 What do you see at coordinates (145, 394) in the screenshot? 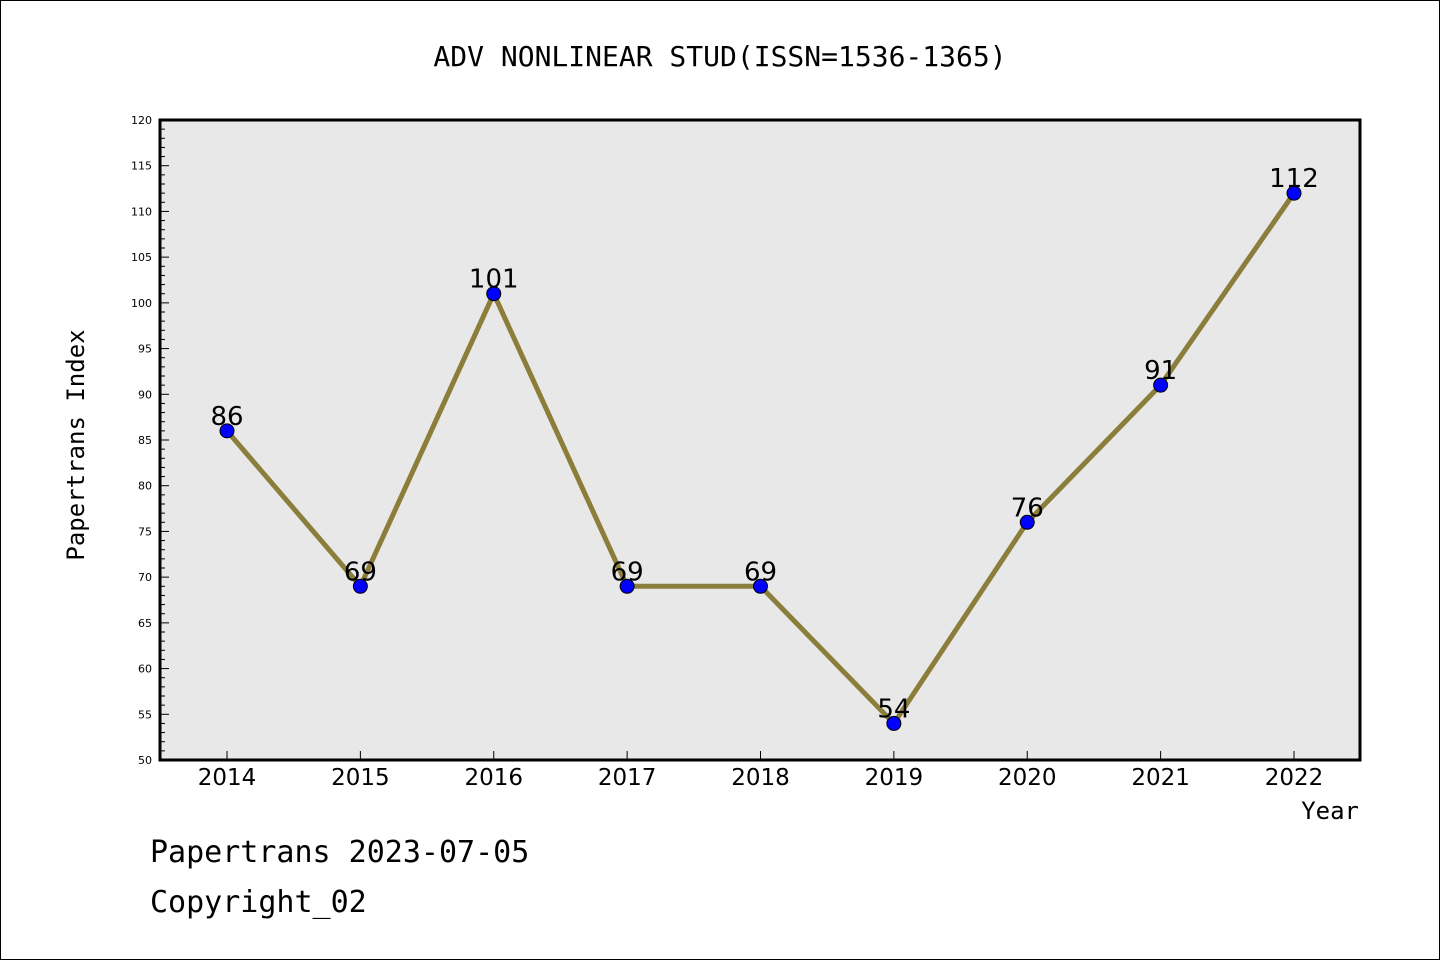
I see `y-tick-label: 90` at bounding box center [145, 394].